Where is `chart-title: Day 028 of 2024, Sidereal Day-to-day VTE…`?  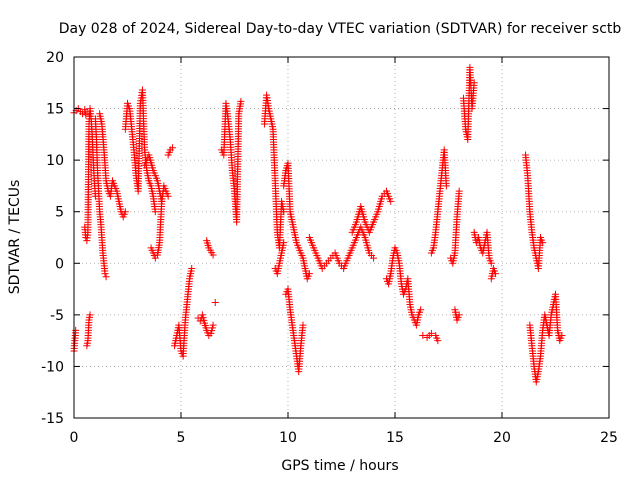
chart-title: Day 028 of 2024, Sidereal Day-to-day VTE… is located at coordinates (340, 29).